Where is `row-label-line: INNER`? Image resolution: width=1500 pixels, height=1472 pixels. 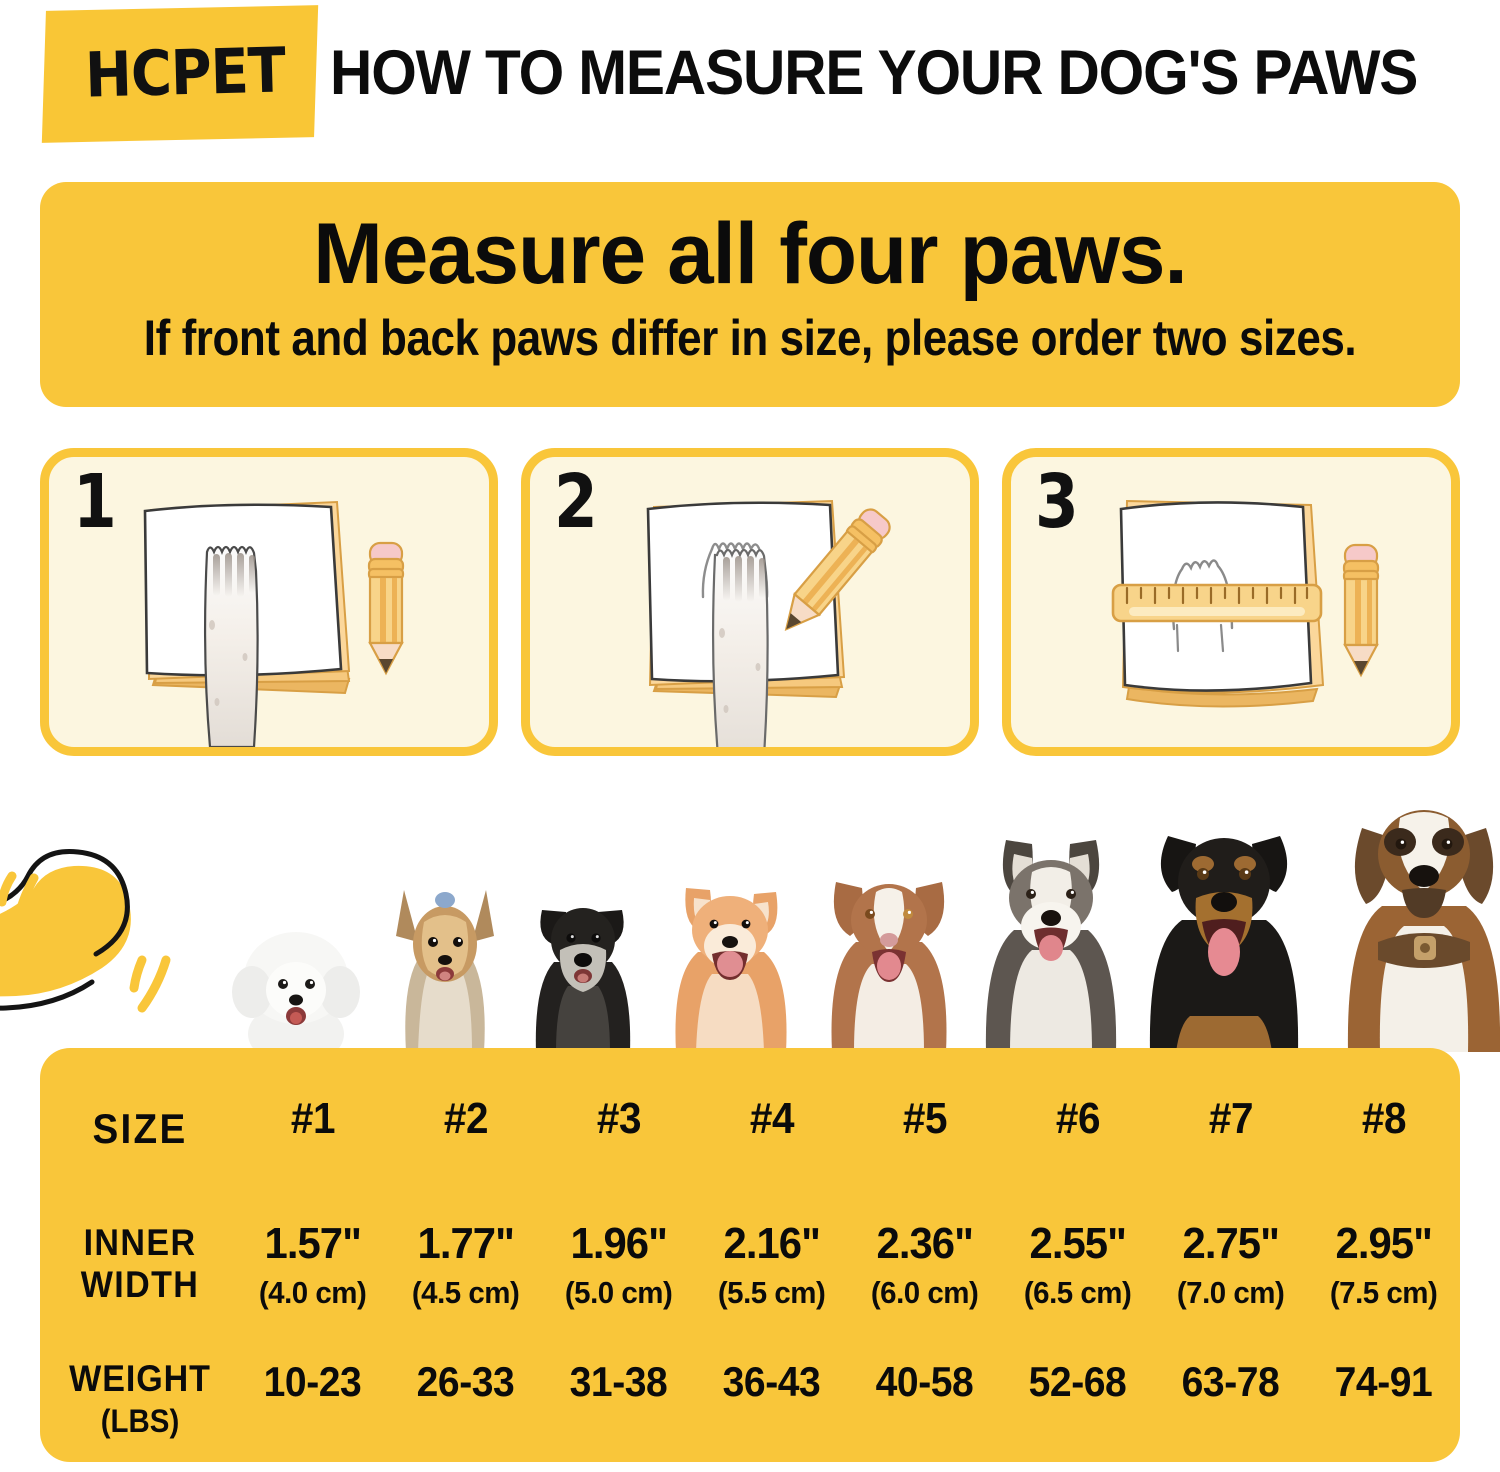 row-label-line: INNER is located at coordinates (140, 1242).